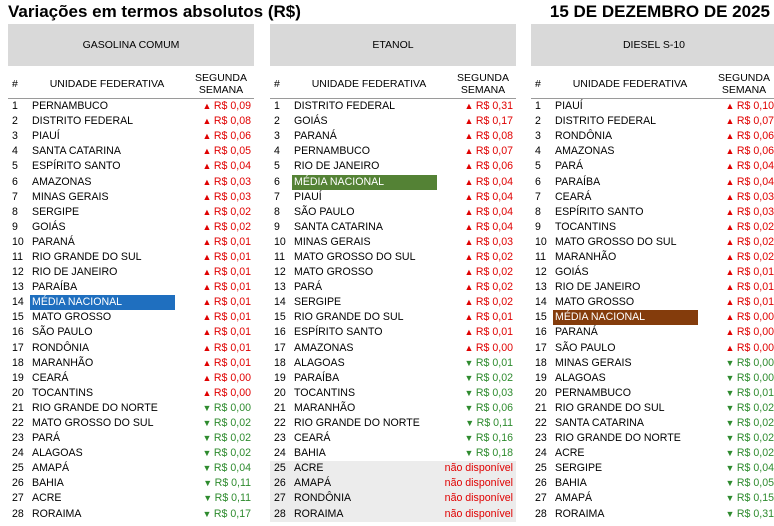 This screenshot has height=526, width=774. I want to click on table-row: 17 RONDÔNIA ▲ R$ 0,01, so click(131, 348).